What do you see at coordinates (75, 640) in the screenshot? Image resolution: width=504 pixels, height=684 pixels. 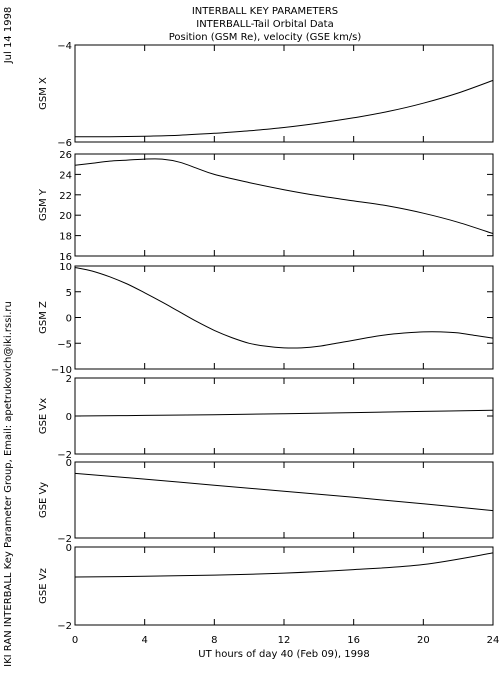 I see `x-tick-label: 0` at bounding box center [75, 640].